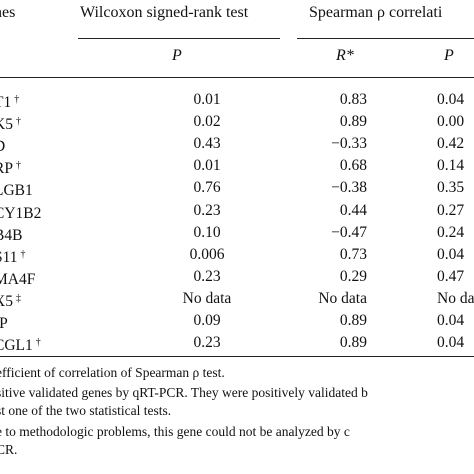 The width and height of the screenshot is (474, 474). What do you see at coordinates (16, 191) in the screenshot?
I see `gene-name: LGB1` at bounding box center [16, 191].